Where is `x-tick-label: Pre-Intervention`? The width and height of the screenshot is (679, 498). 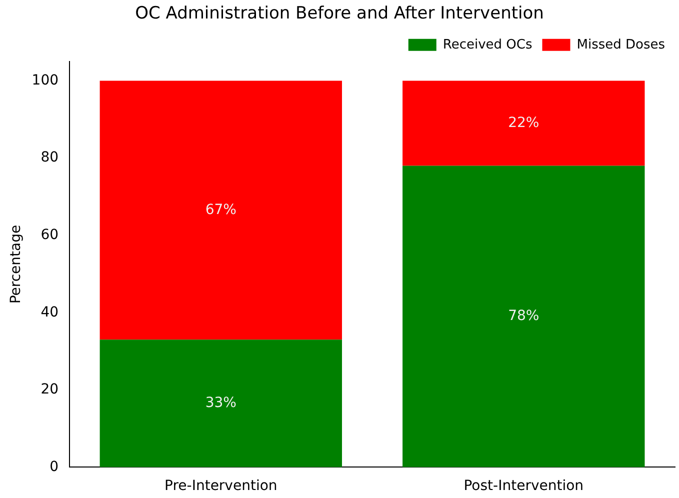 x-tick-label: Pre-Intervention is located at coordinates (221, 486).